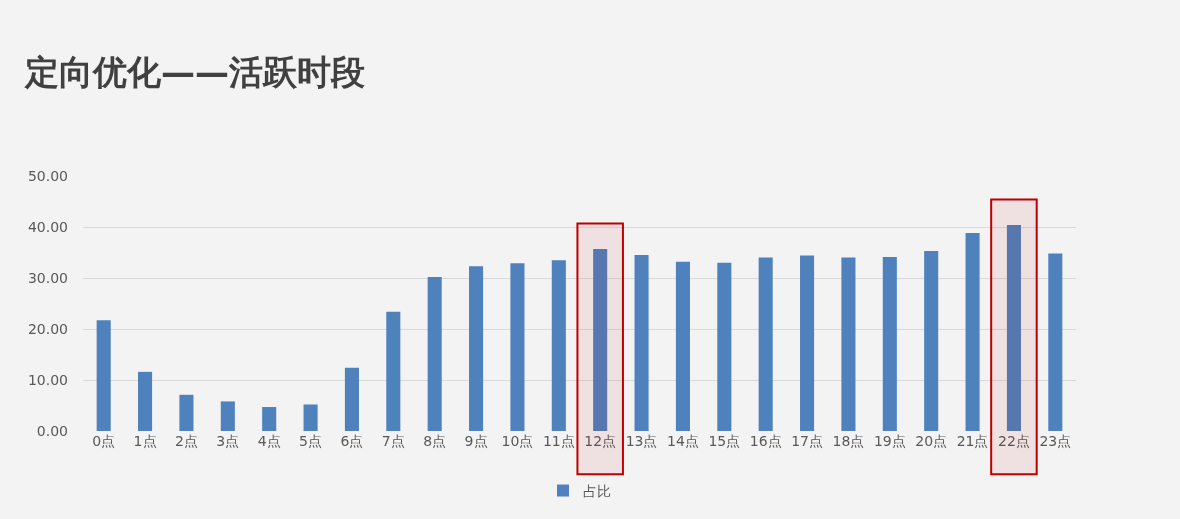 The width and height of the screenshot is (1180, 519). I want to click on x-tick-label: 11点, so click(558, 441).